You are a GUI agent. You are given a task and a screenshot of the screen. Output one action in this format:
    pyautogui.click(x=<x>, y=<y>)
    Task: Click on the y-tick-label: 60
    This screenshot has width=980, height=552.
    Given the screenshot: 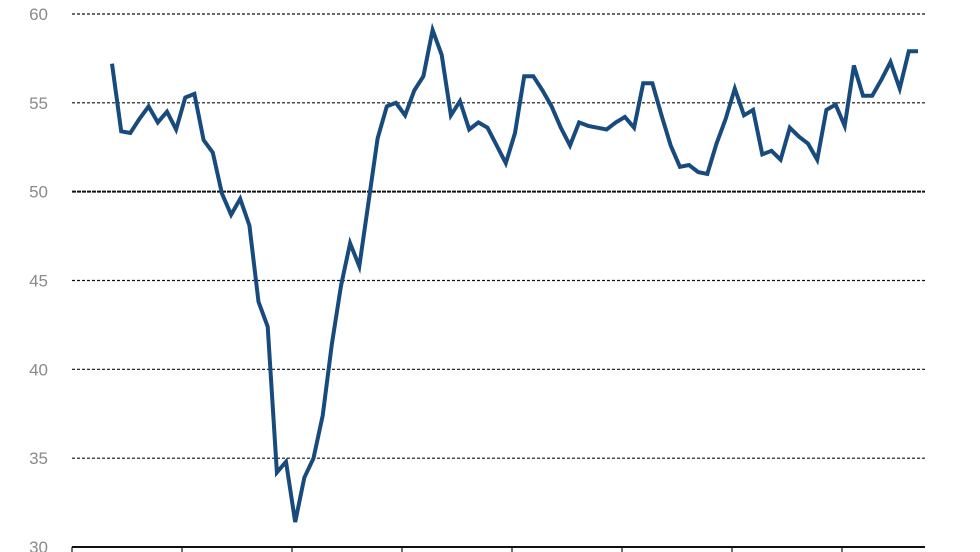 What is the action you would take?
    pyautogui.click(x=38, y=14)
    